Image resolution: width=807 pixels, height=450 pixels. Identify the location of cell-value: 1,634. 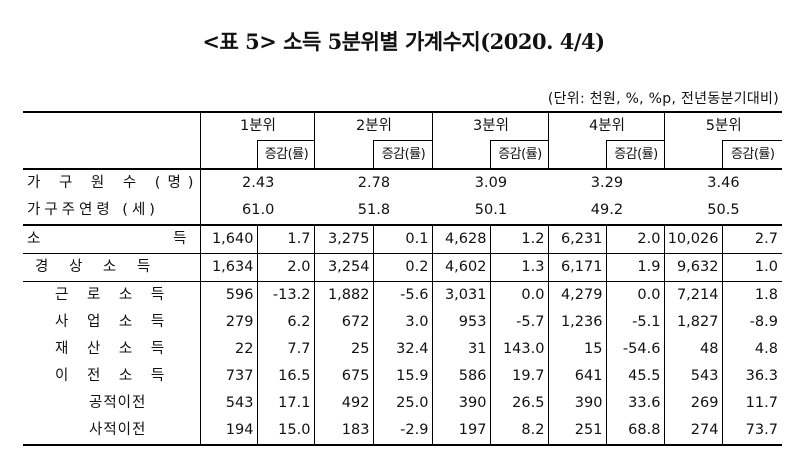
(229, 267).